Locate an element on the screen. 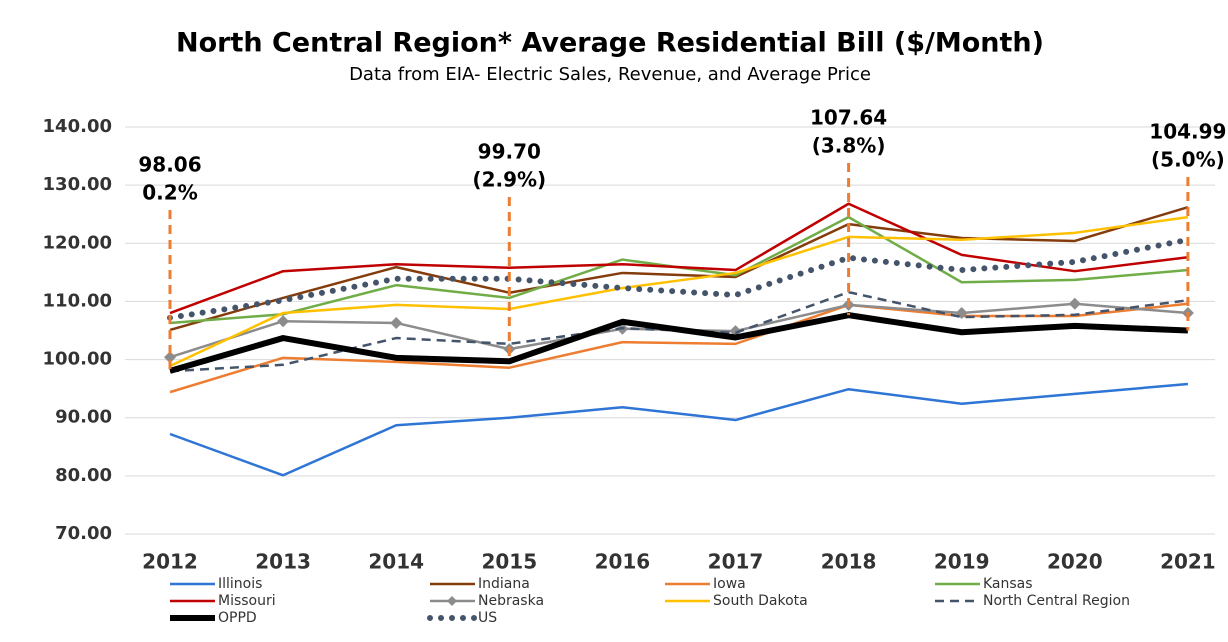 The height and width of the screenshot is (642, 1228). y-tick-label: 80.00 is located at coordinates (83, 475).